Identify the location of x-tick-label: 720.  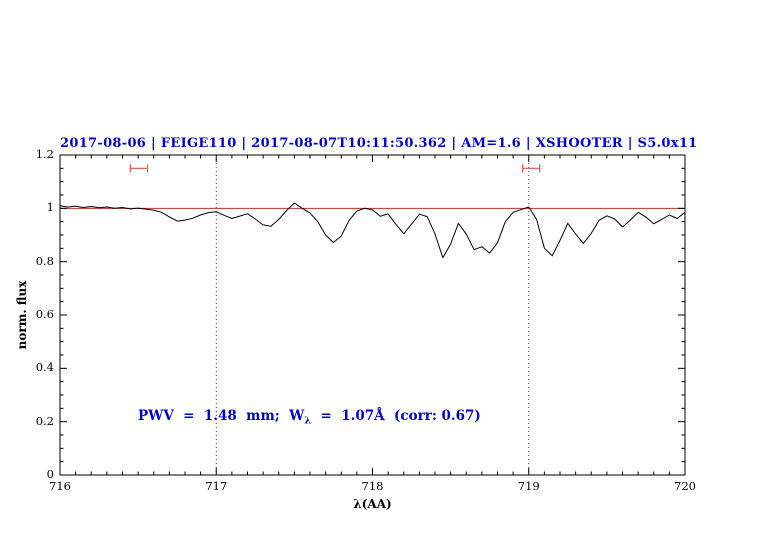
(685, 486).